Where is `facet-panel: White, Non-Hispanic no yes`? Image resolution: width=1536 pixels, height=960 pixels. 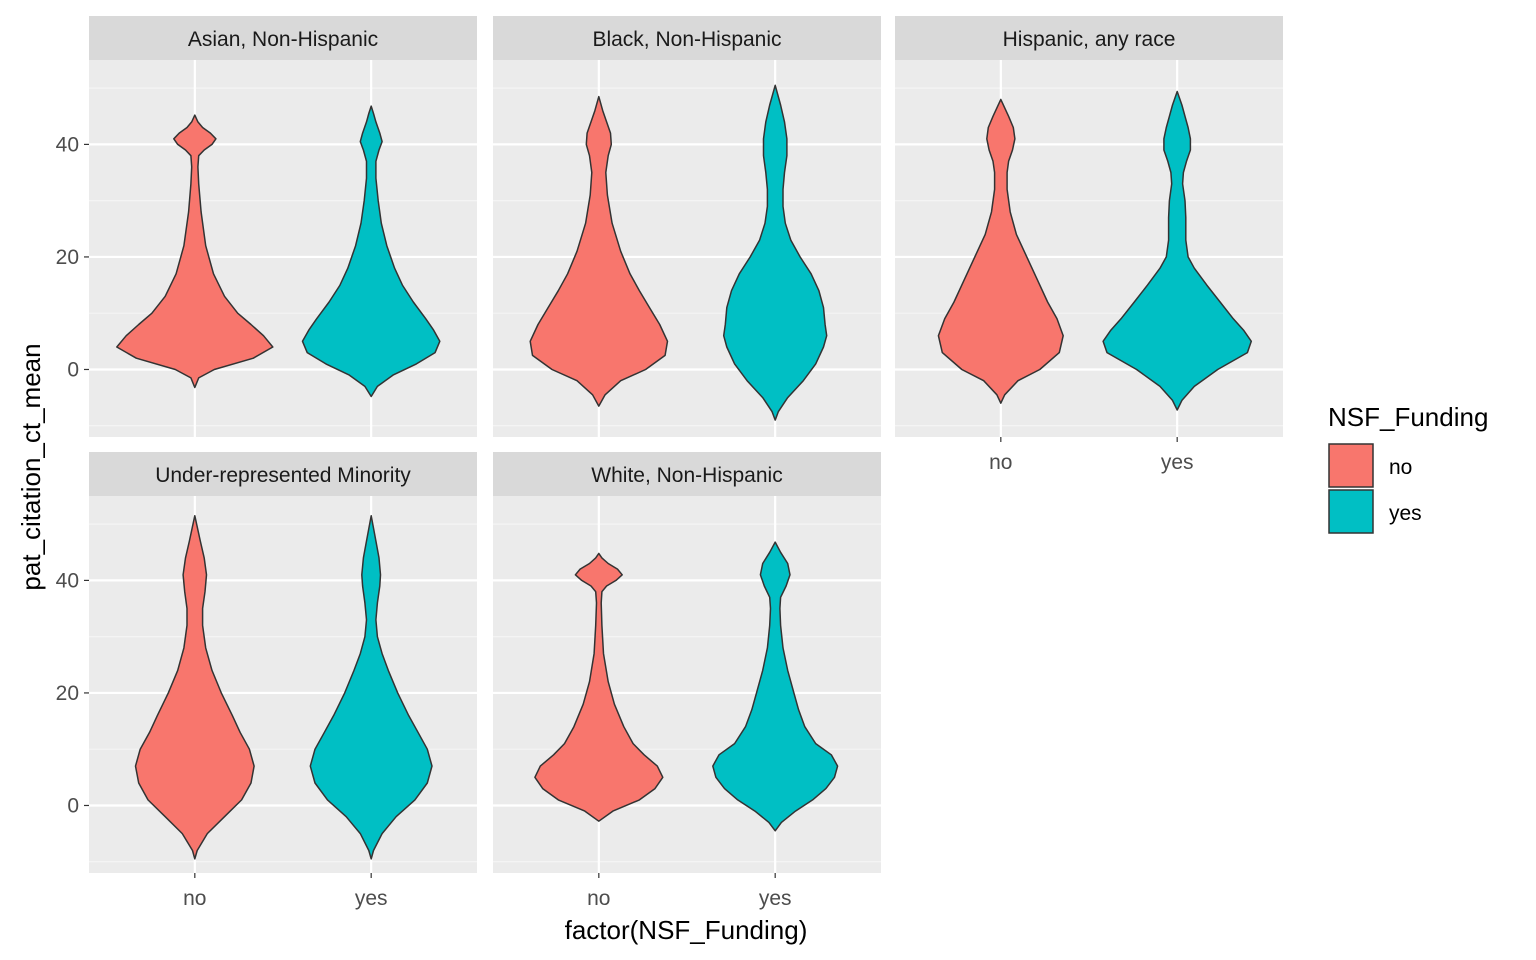
facet-panel: White, Non-Hispanic no yes is located at coordinates (687, 681).